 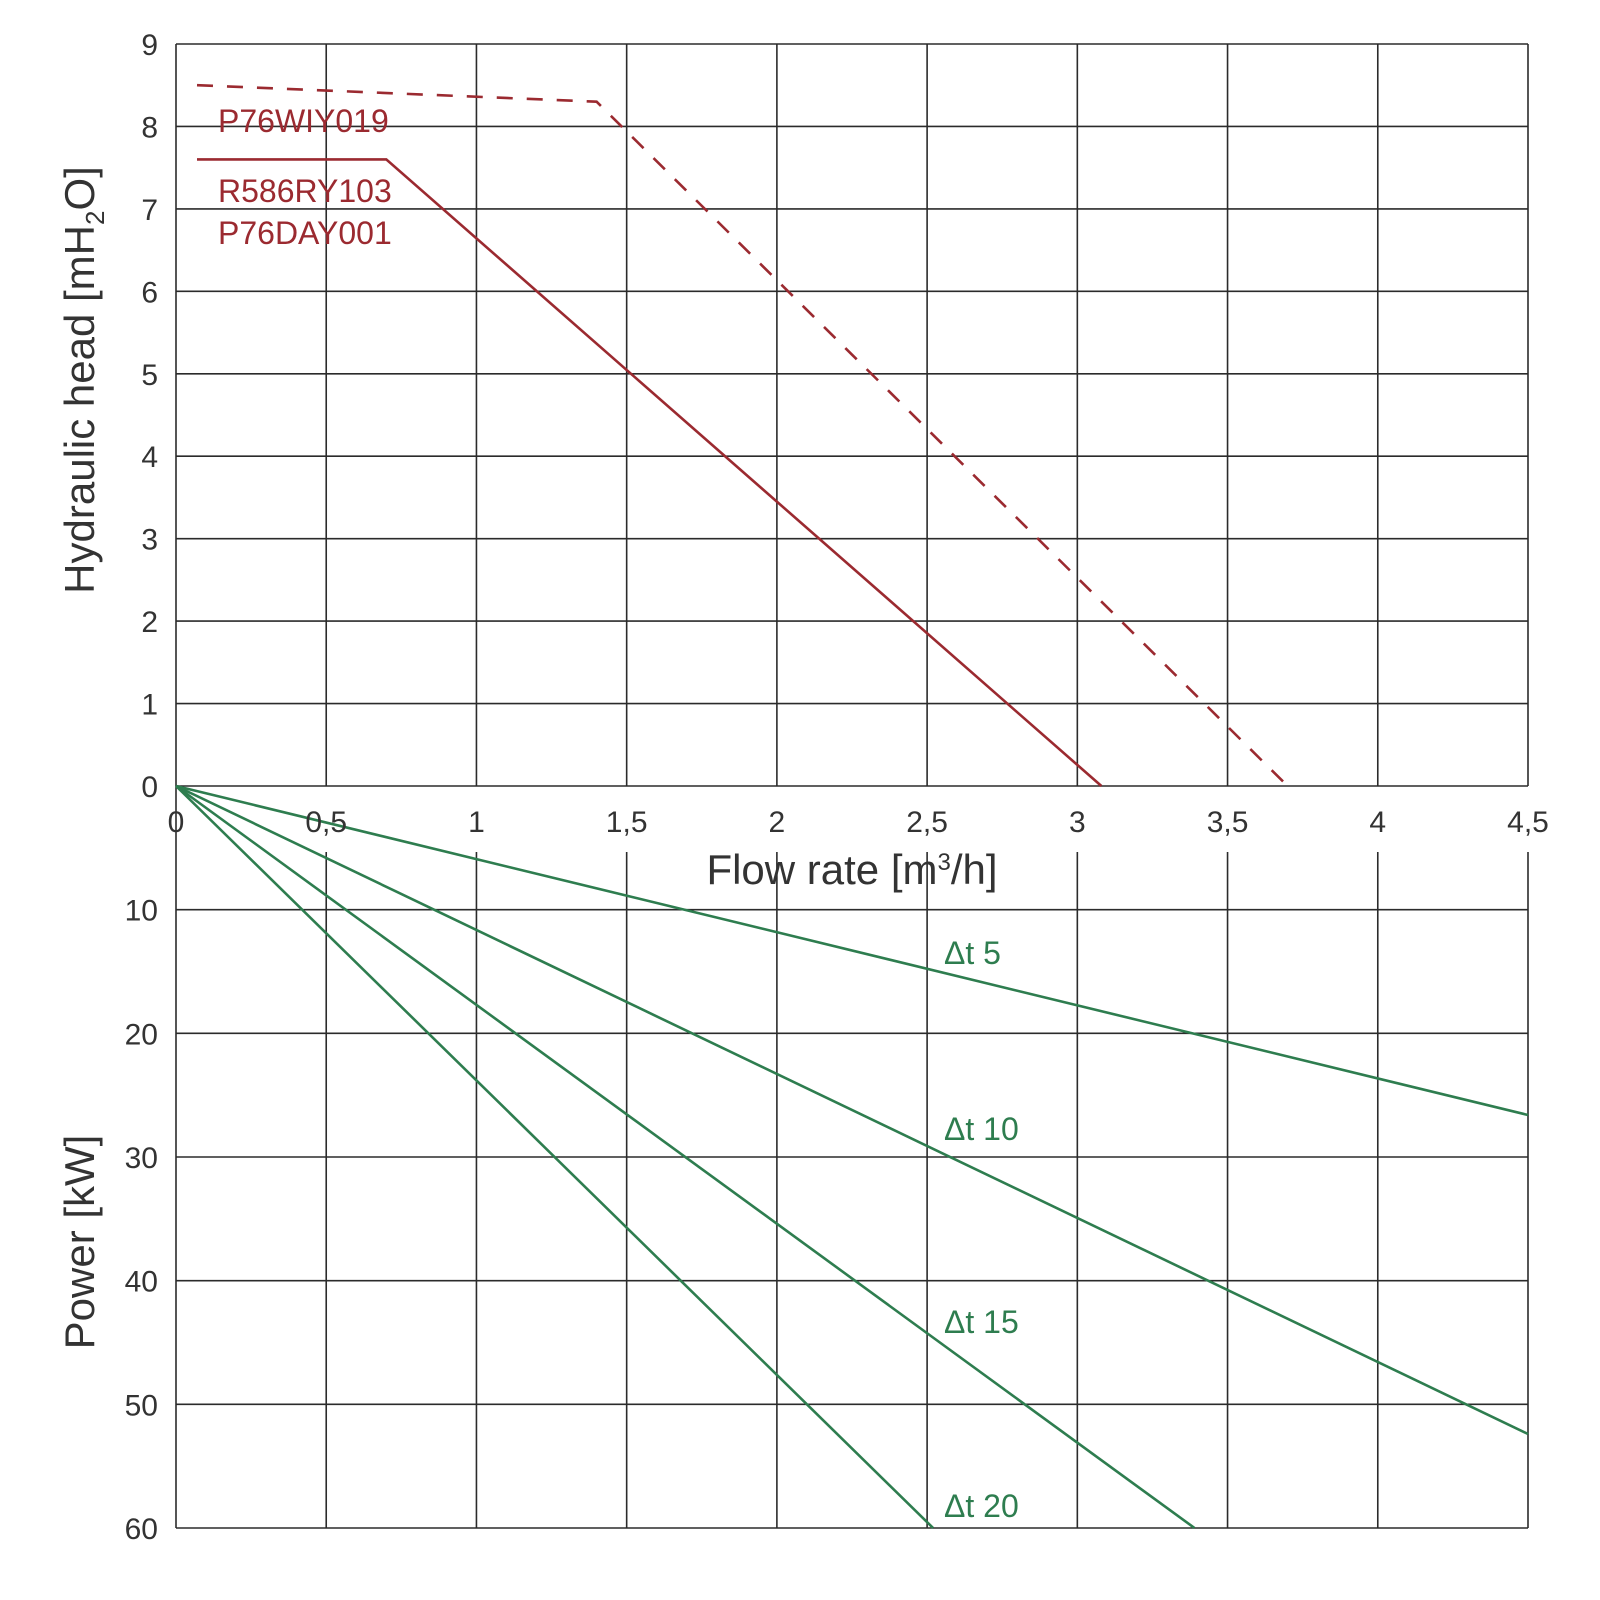 What do you see at coordinates (851, 869) in the screenshot?
I see `x-axis-title: Flow rate [m3/h]` at bounding box center [851, 869].